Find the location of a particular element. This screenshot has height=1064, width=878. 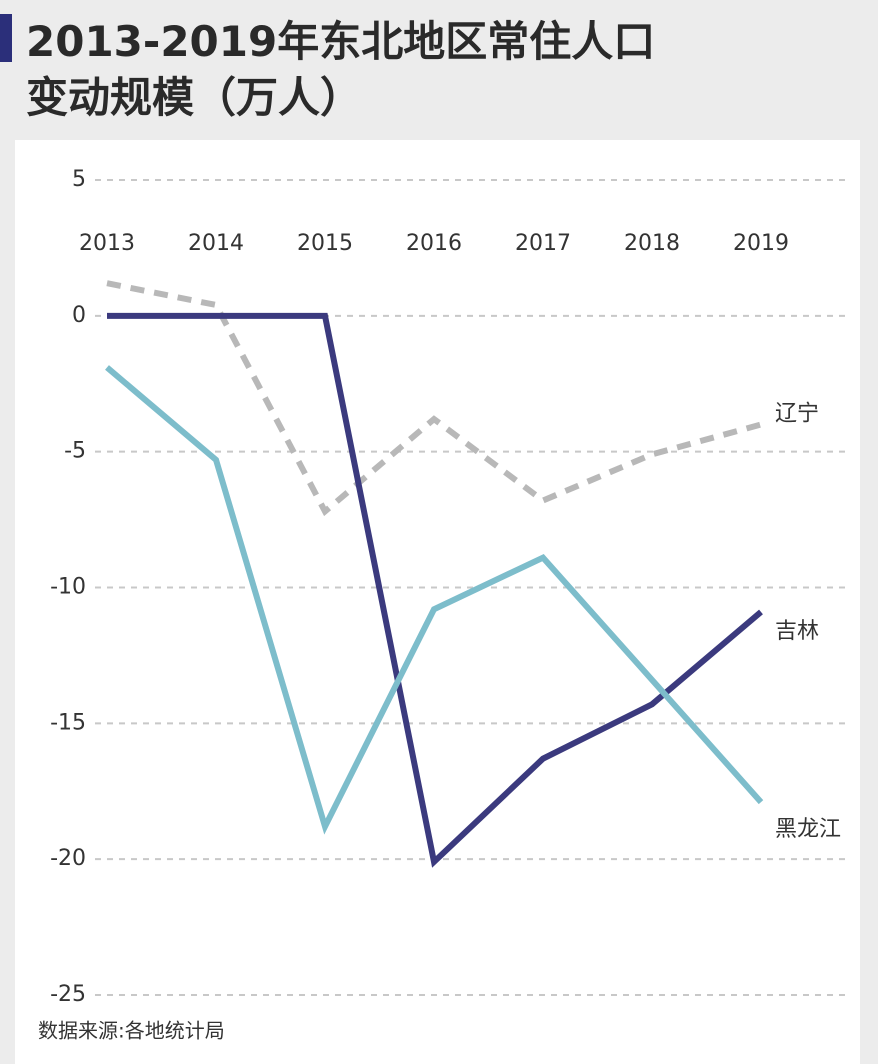

x-tick-label: 2013 is located at coordinates (107, 243).